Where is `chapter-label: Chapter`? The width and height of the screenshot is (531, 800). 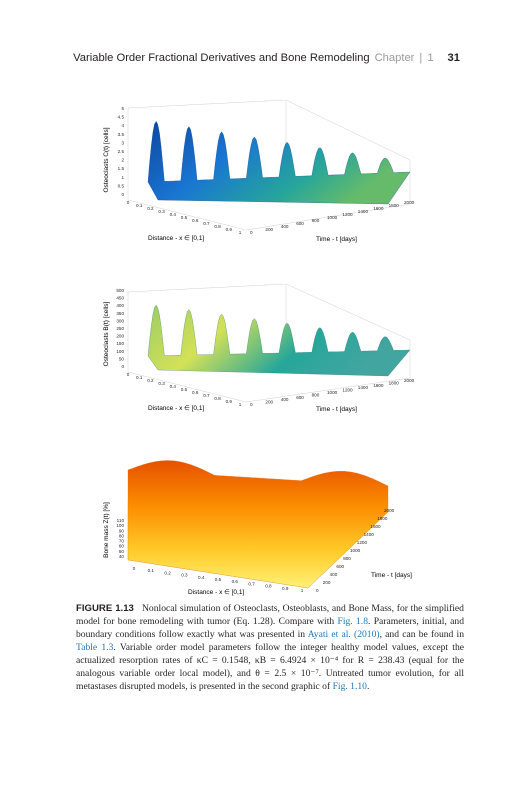 chapter-label: Chapter is located at coordinates (394, 58).